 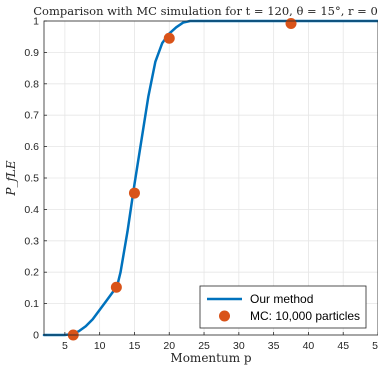 What do you see at coordinates (36, 22) in the screenshot?
I see `y-tick-label: 1` at bounding box center [36, 22].